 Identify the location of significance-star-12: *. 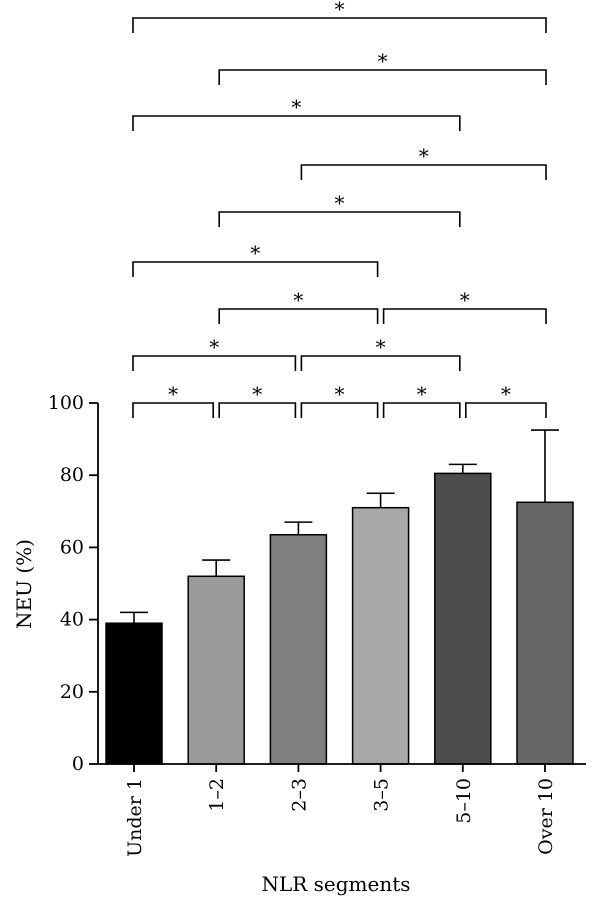
(296, 107).